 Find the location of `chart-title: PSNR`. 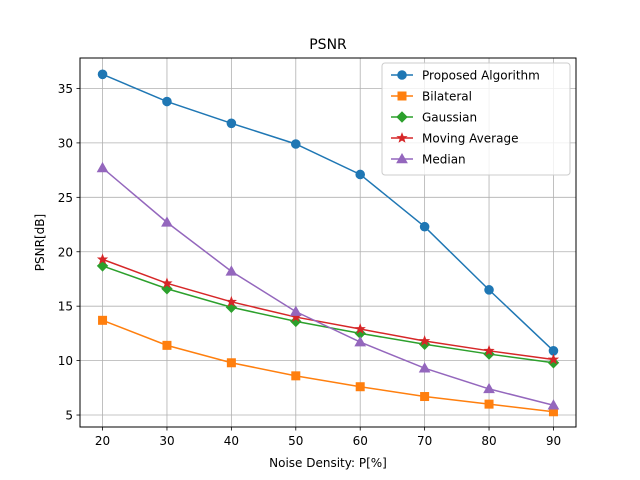

chart-title: PSNR is located at coordinates (328, 45).